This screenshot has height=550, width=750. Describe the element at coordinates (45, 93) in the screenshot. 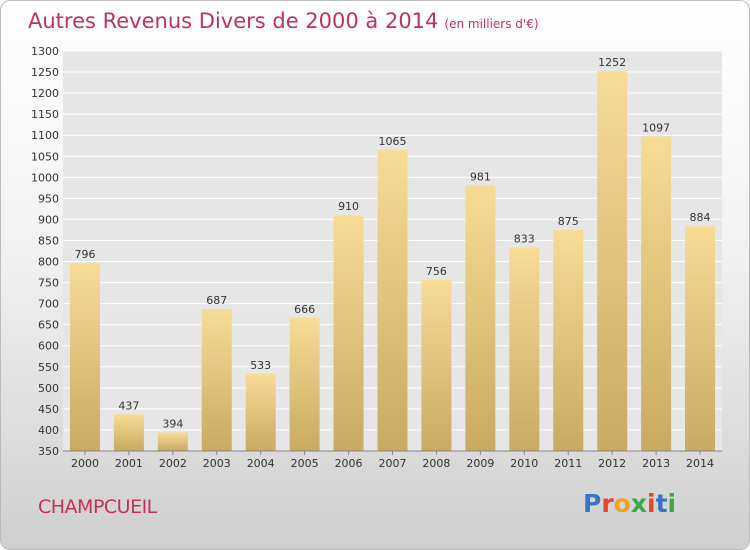

I see `y-tick-label: 1200` at that location.